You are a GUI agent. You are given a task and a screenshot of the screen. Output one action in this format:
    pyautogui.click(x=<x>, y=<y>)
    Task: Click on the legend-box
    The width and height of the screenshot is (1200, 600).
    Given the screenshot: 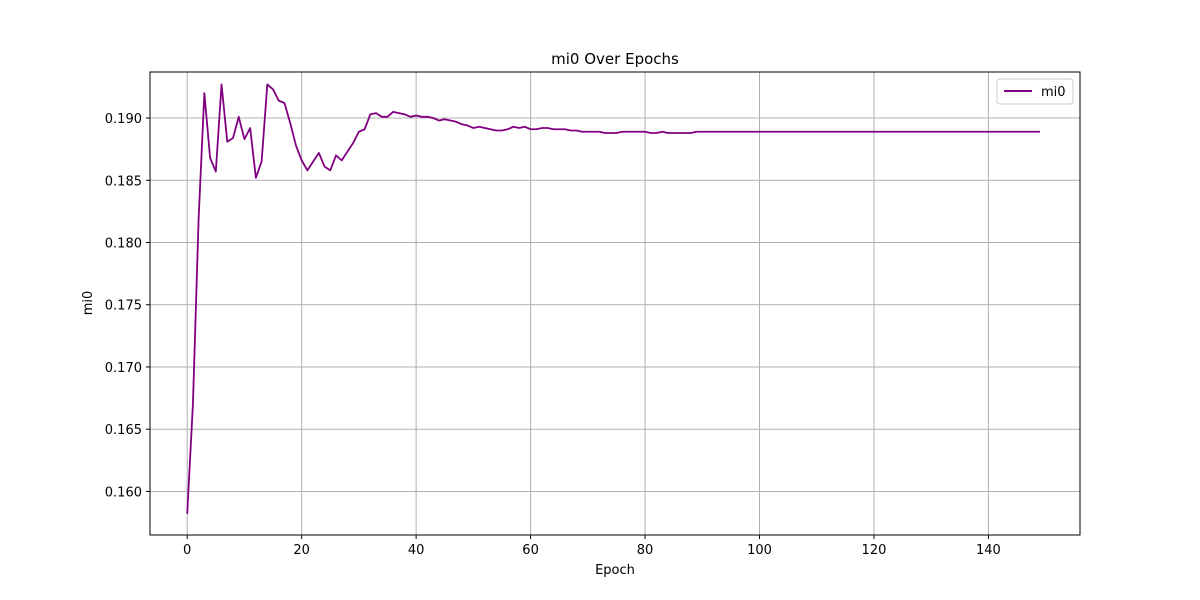 What is the action you would take?
    pyautogui.click(x=1035, y=91)
    